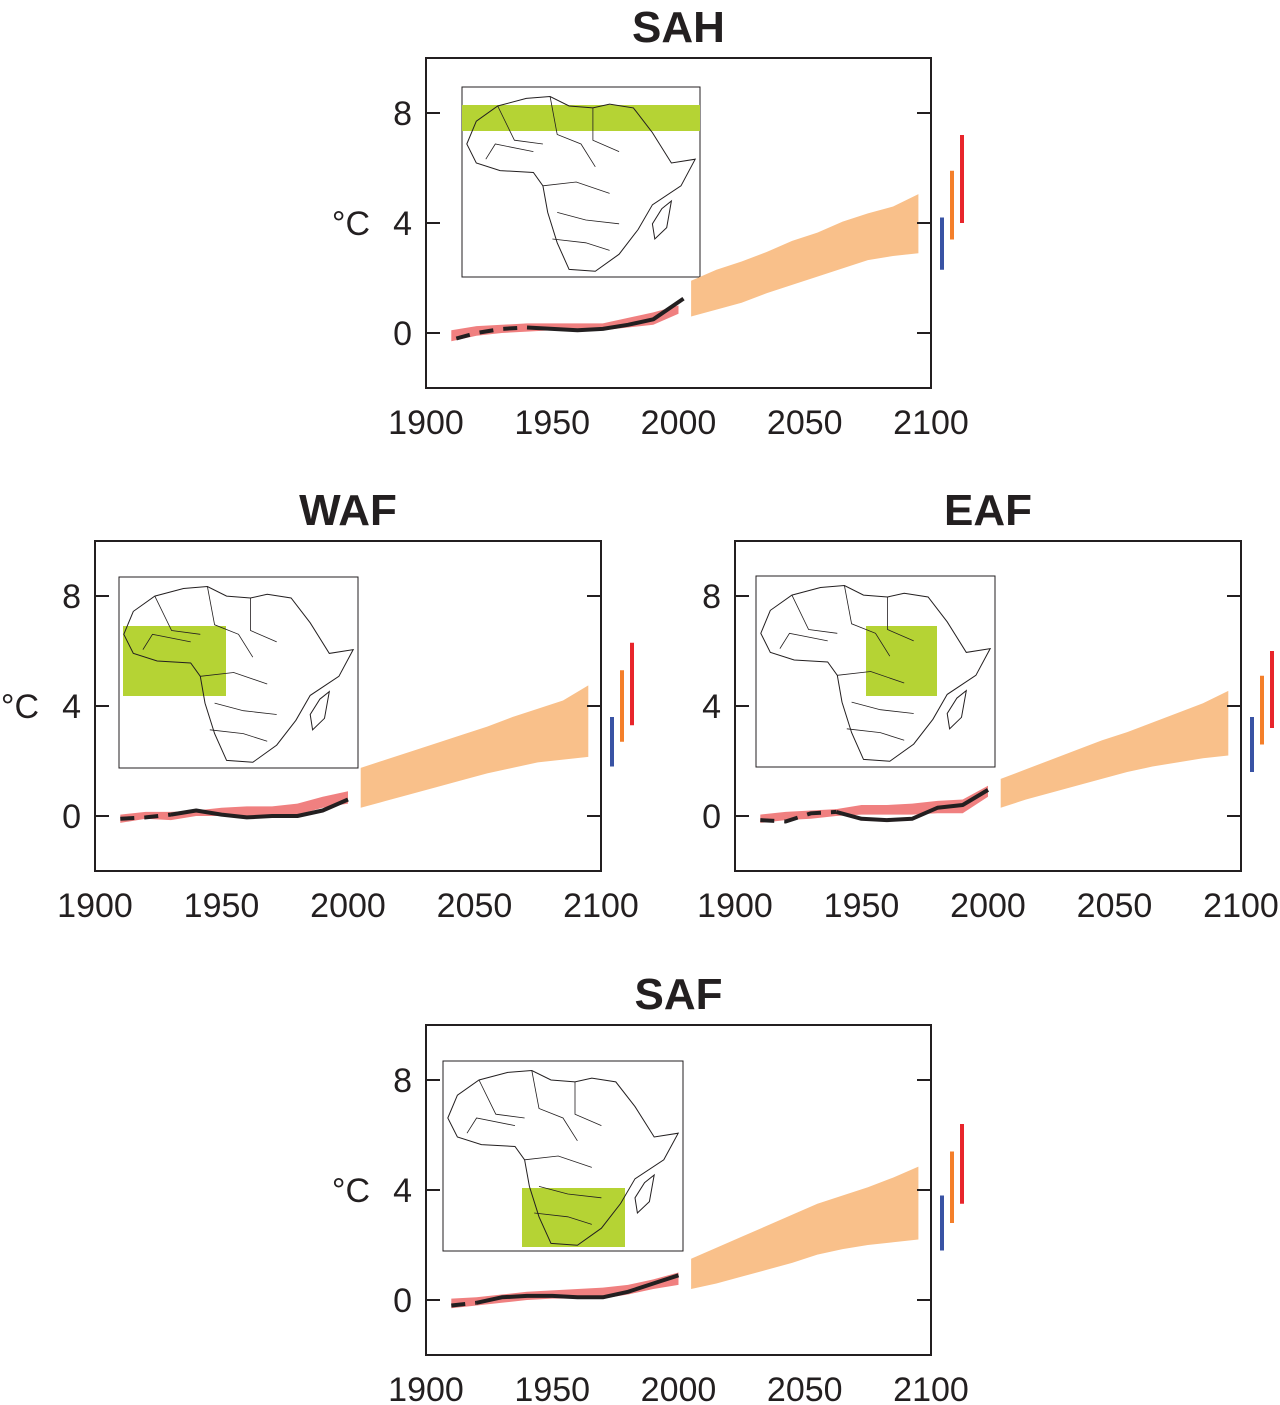  What do you see at coordinates (348, 510) in the screenshot?
I see `panel-title: WAF` at bounding box center [348, 510].